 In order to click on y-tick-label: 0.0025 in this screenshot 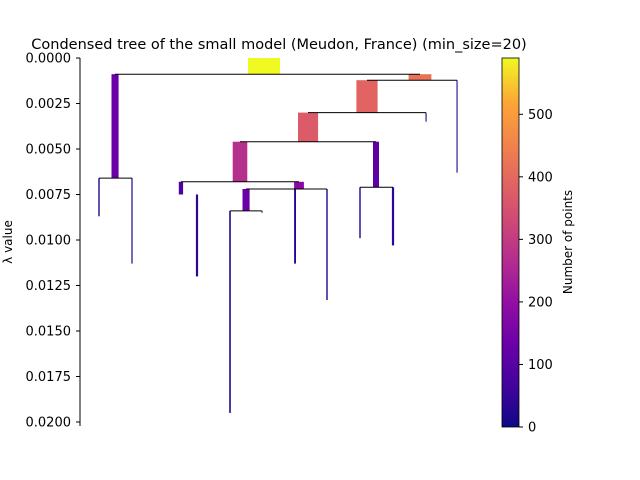, I will do `click(49, 104)`.